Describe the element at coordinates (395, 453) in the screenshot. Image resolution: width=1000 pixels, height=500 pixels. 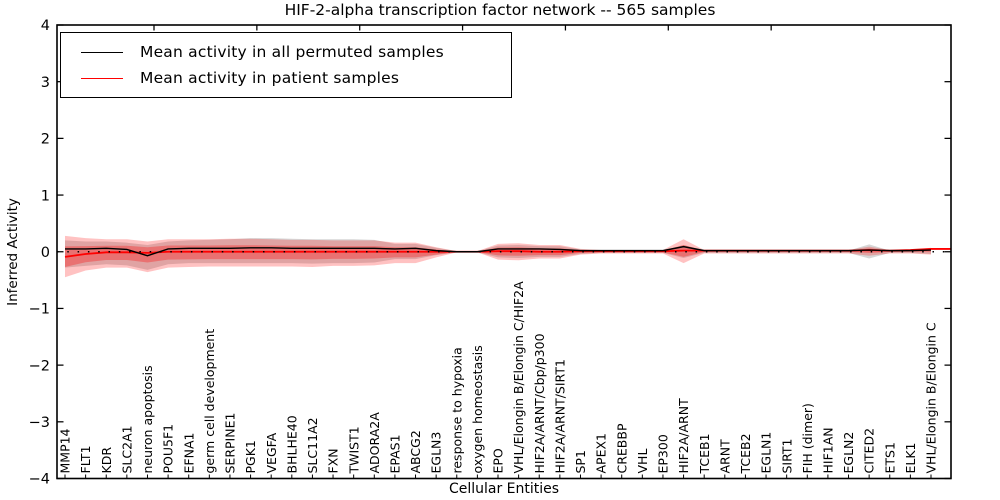
I see `x-category-label: EPAS1` at that location.